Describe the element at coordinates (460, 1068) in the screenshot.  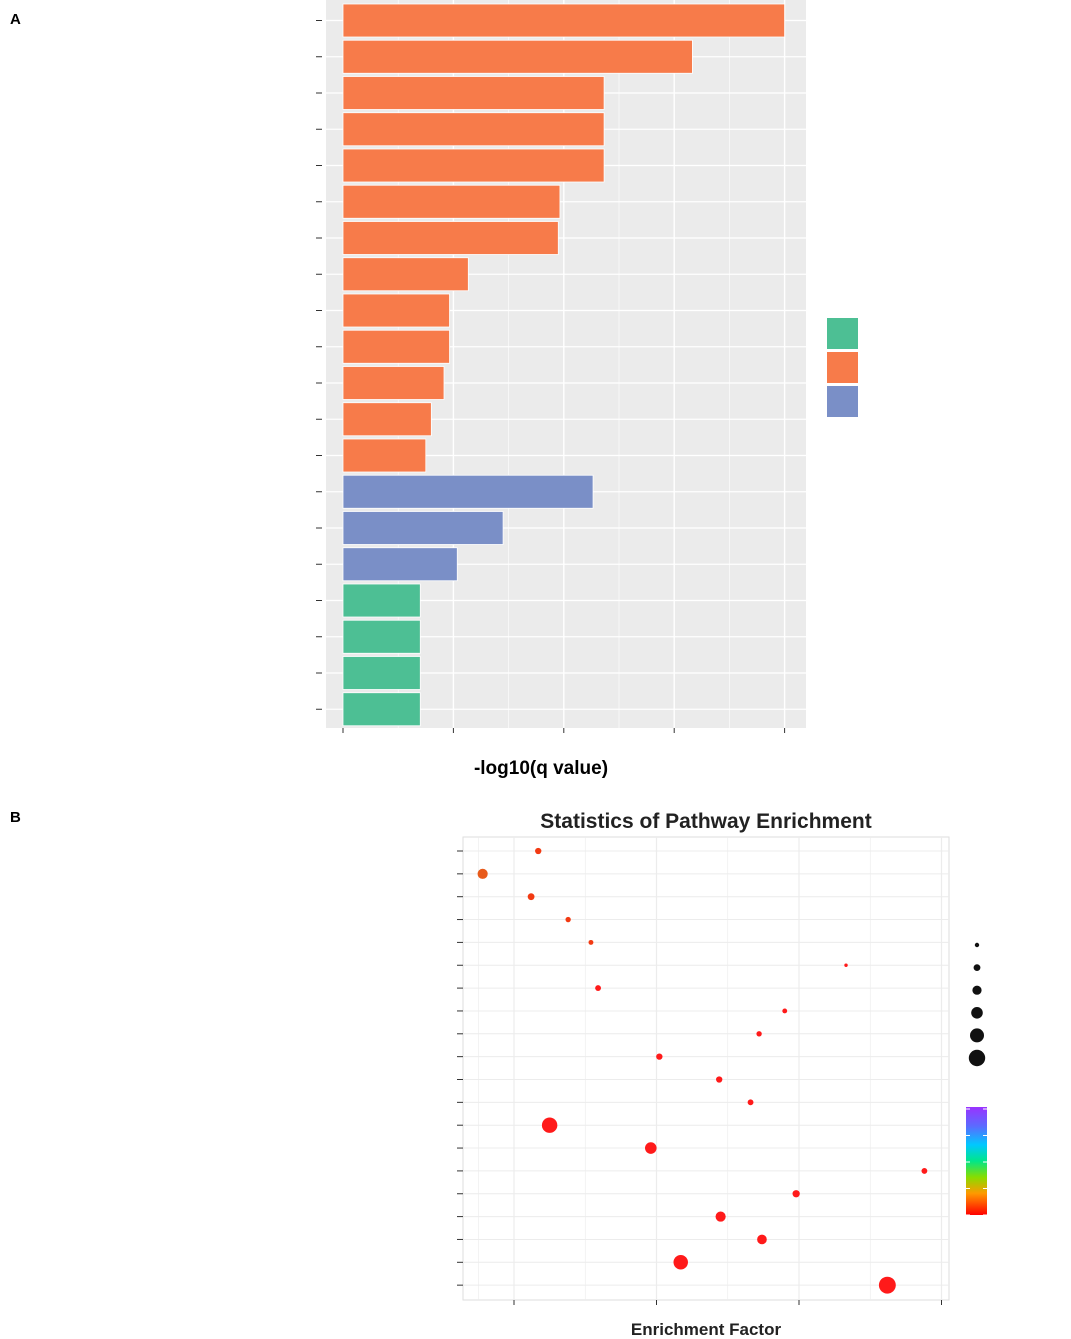
I see `panel-b-pathway-labels` at that location.